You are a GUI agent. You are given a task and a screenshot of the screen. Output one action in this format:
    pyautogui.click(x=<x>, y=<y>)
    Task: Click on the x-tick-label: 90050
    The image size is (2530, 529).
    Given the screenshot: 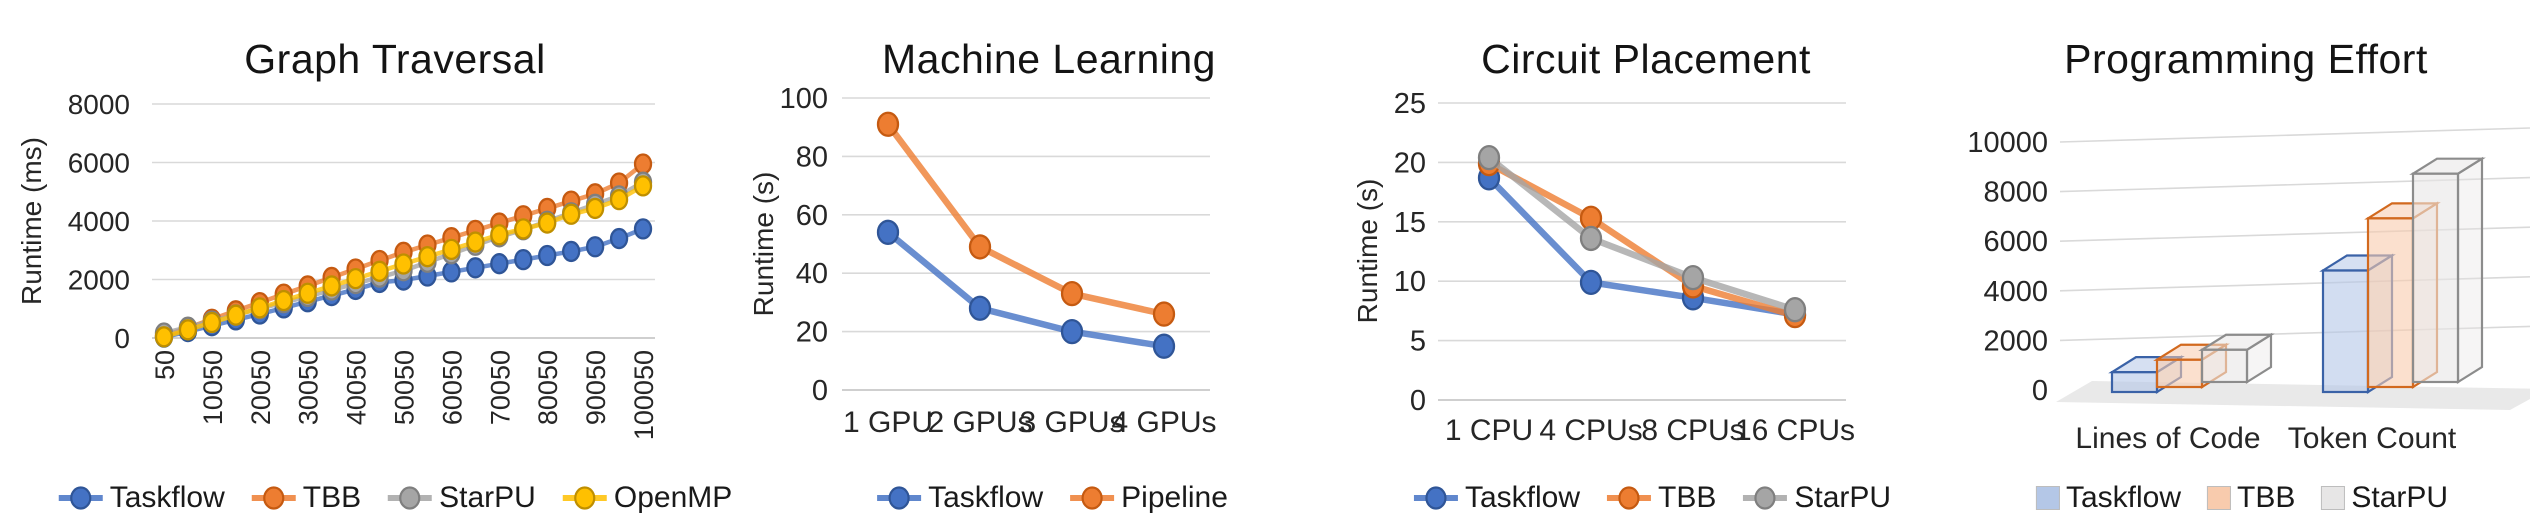 What is the action you would take?
    pyautogui.click(x=596, y=387)
    